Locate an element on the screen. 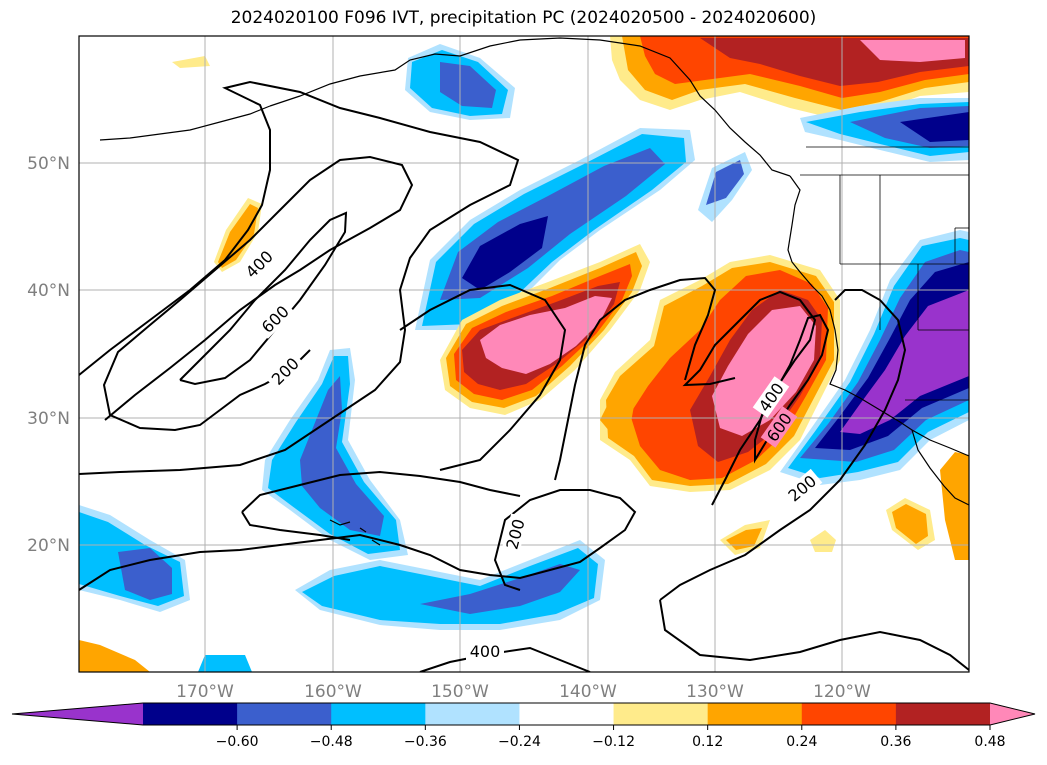 This screenshot has height=765, width=1047. colorbar-tick-label: −0.60 is located at coordinates (237, 742).